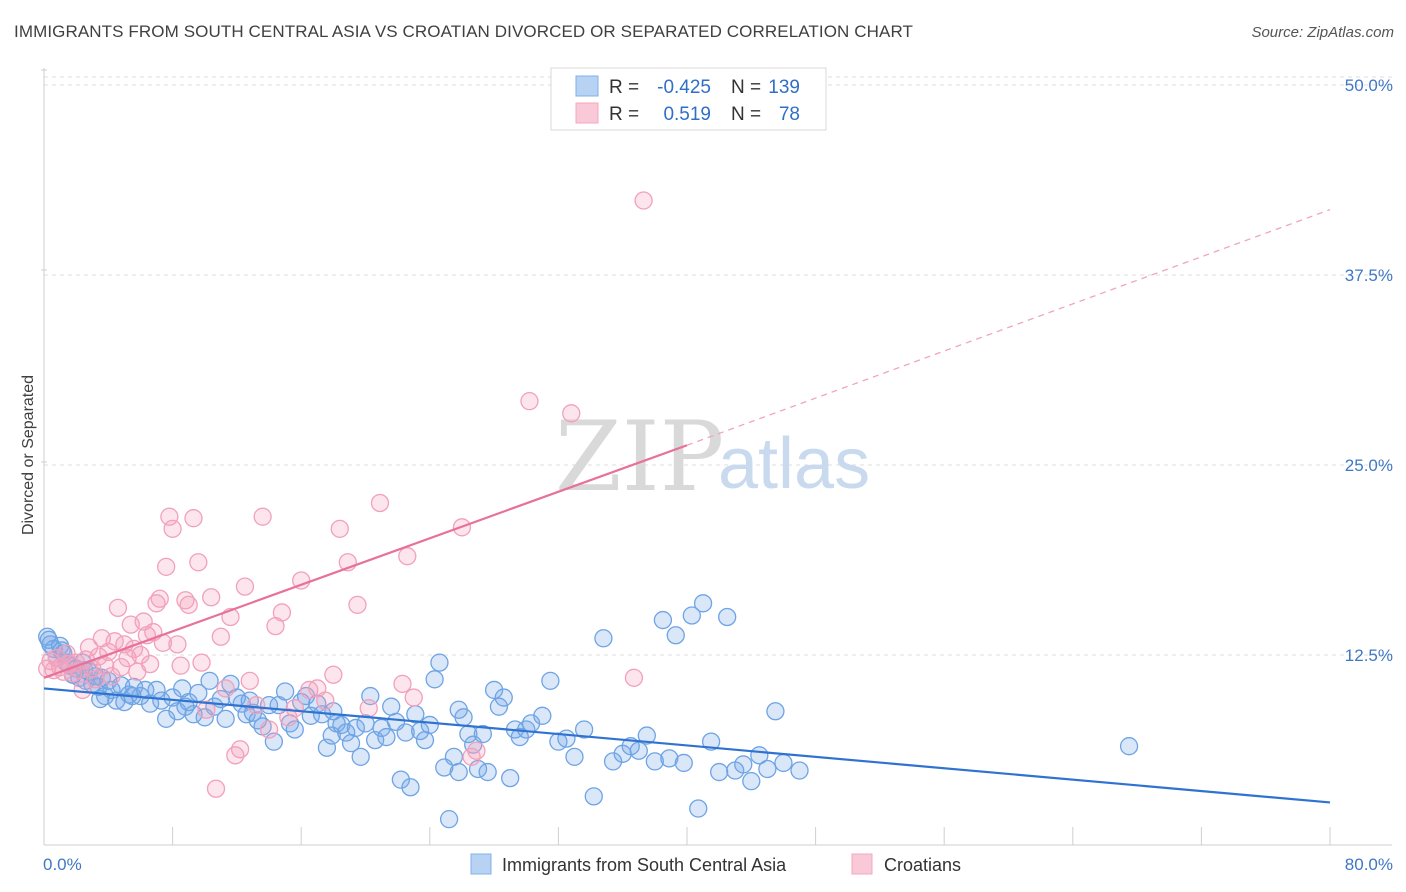 This screenshot has width=1406, height=892. What do you see at coordinates (1369, 864) in the screenshot?
I see `x-tick-label-1: 80.0%` at bounding box center [1369, 864].